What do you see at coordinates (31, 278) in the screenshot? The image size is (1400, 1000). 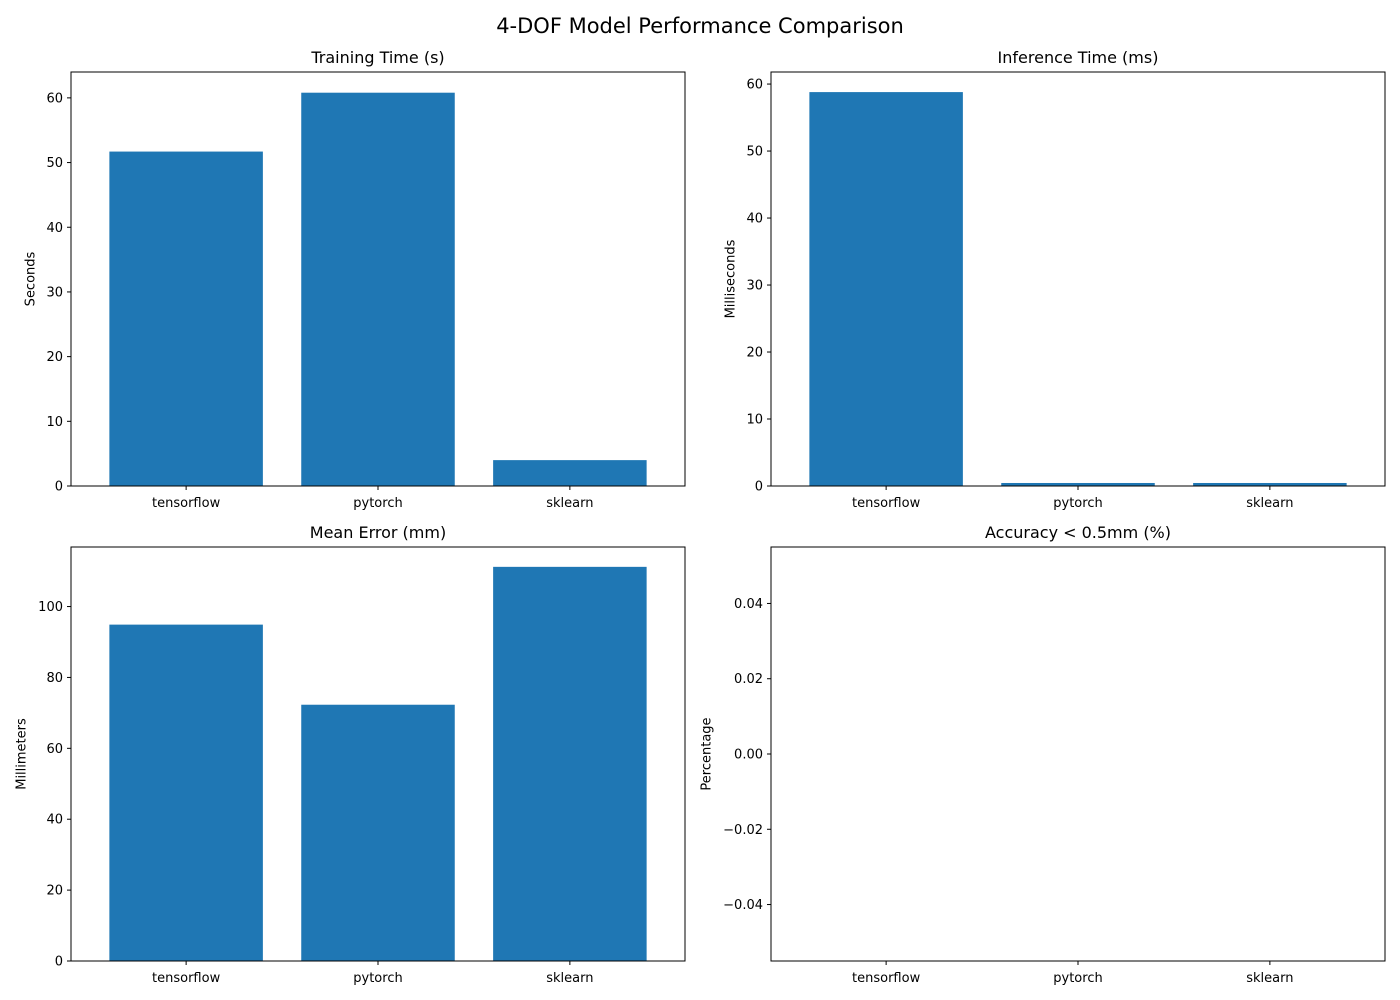 I see `y-axis-label: Seconds` at bounding box center [31, 278].